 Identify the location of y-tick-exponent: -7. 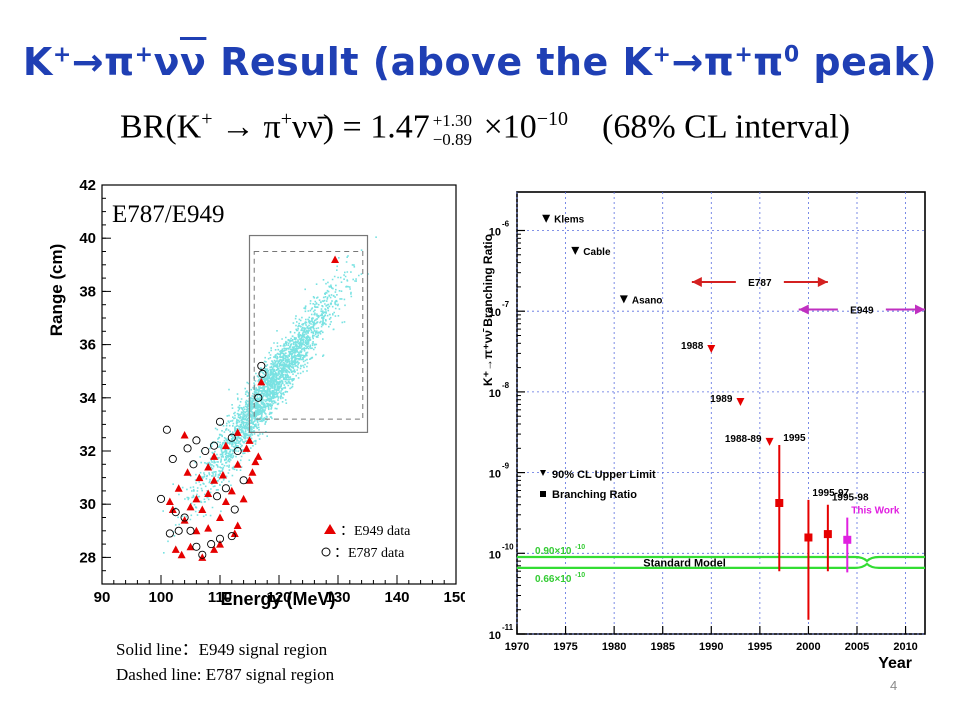
(506, 304).